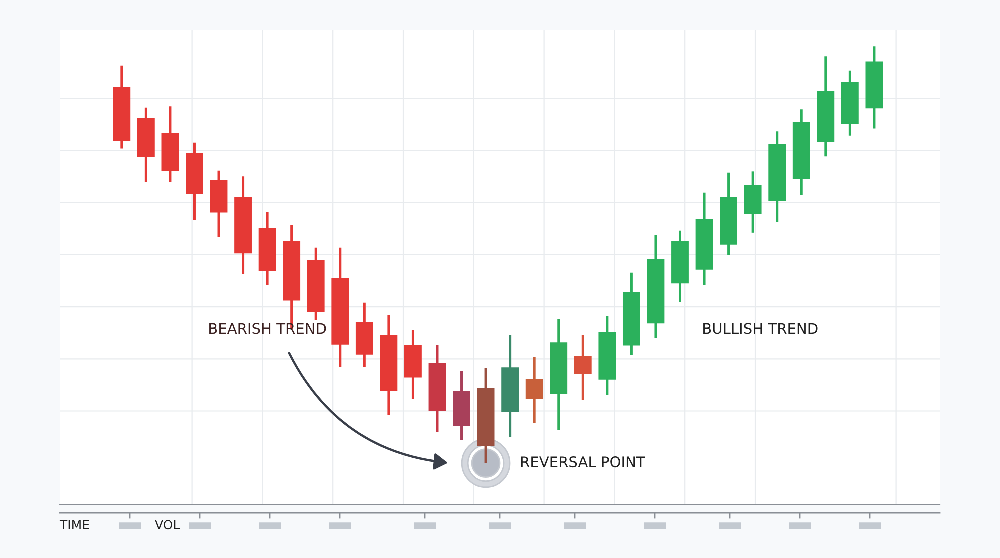 The width and height of the screenshot is (1000, 558). What do you see at coordinates (75, 525) in the screenshot?
I see `text: TIME` at bounding box center [75, 525].